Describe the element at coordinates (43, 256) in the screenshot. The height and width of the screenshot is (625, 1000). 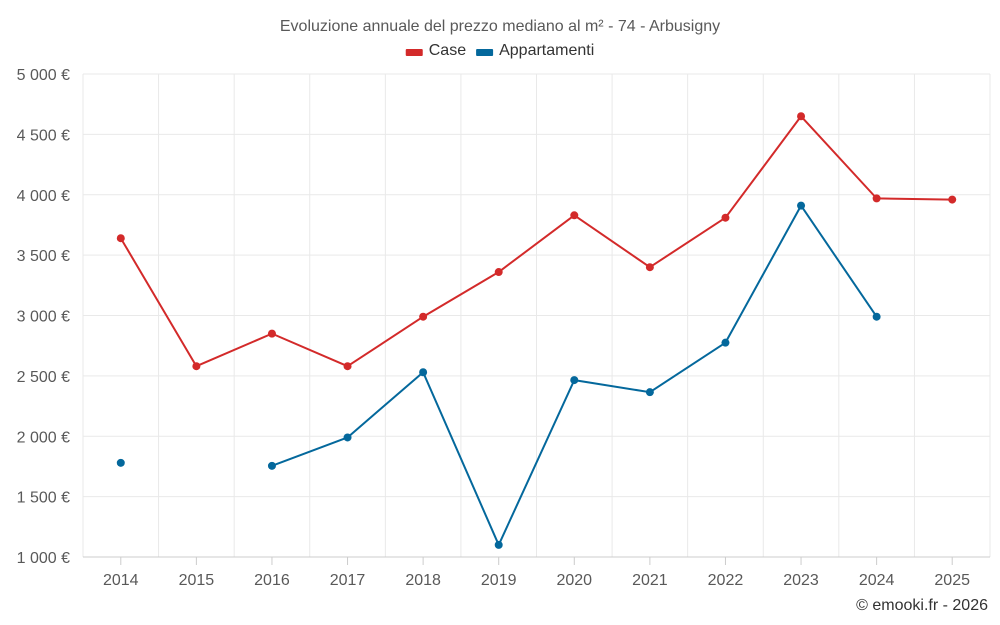
I see `y-tick-label: 3 500 €` at that location.